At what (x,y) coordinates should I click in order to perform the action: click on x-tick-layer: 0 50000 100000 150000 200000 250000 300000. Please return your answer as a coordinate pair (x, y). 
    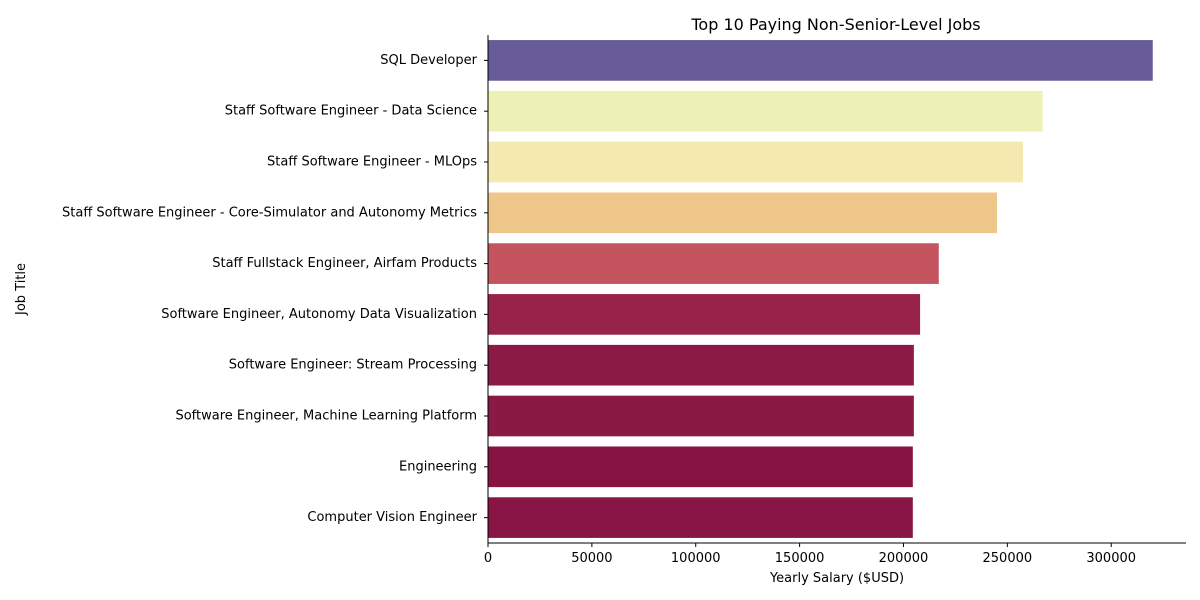
    Looking at the image, I should click on (810, 554).